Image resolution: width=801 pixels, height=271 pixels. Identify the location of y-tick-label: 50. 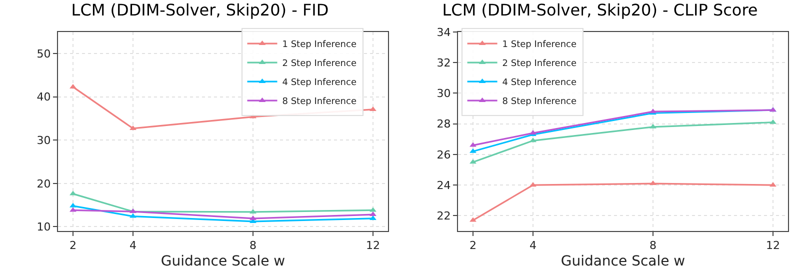
(43, 53).